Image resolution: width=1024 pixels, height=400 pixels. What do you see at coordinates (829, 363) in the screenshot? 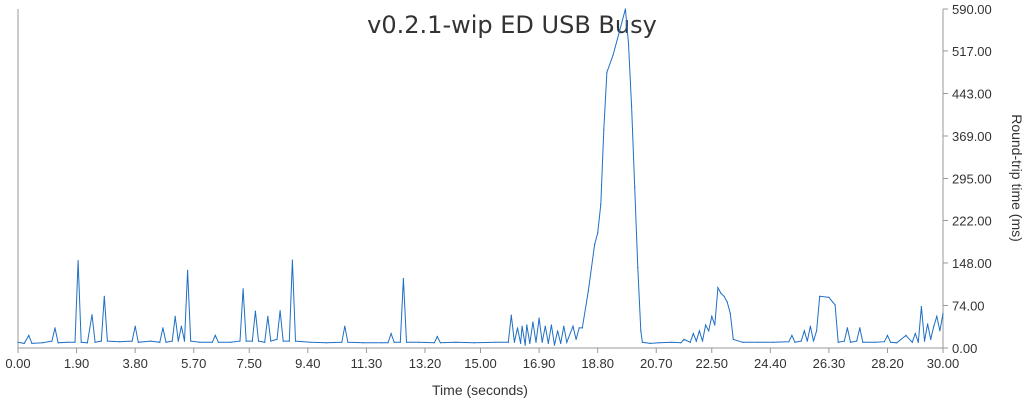
I see `x-tick-label: 26.30` at bounding box center [829, 363].